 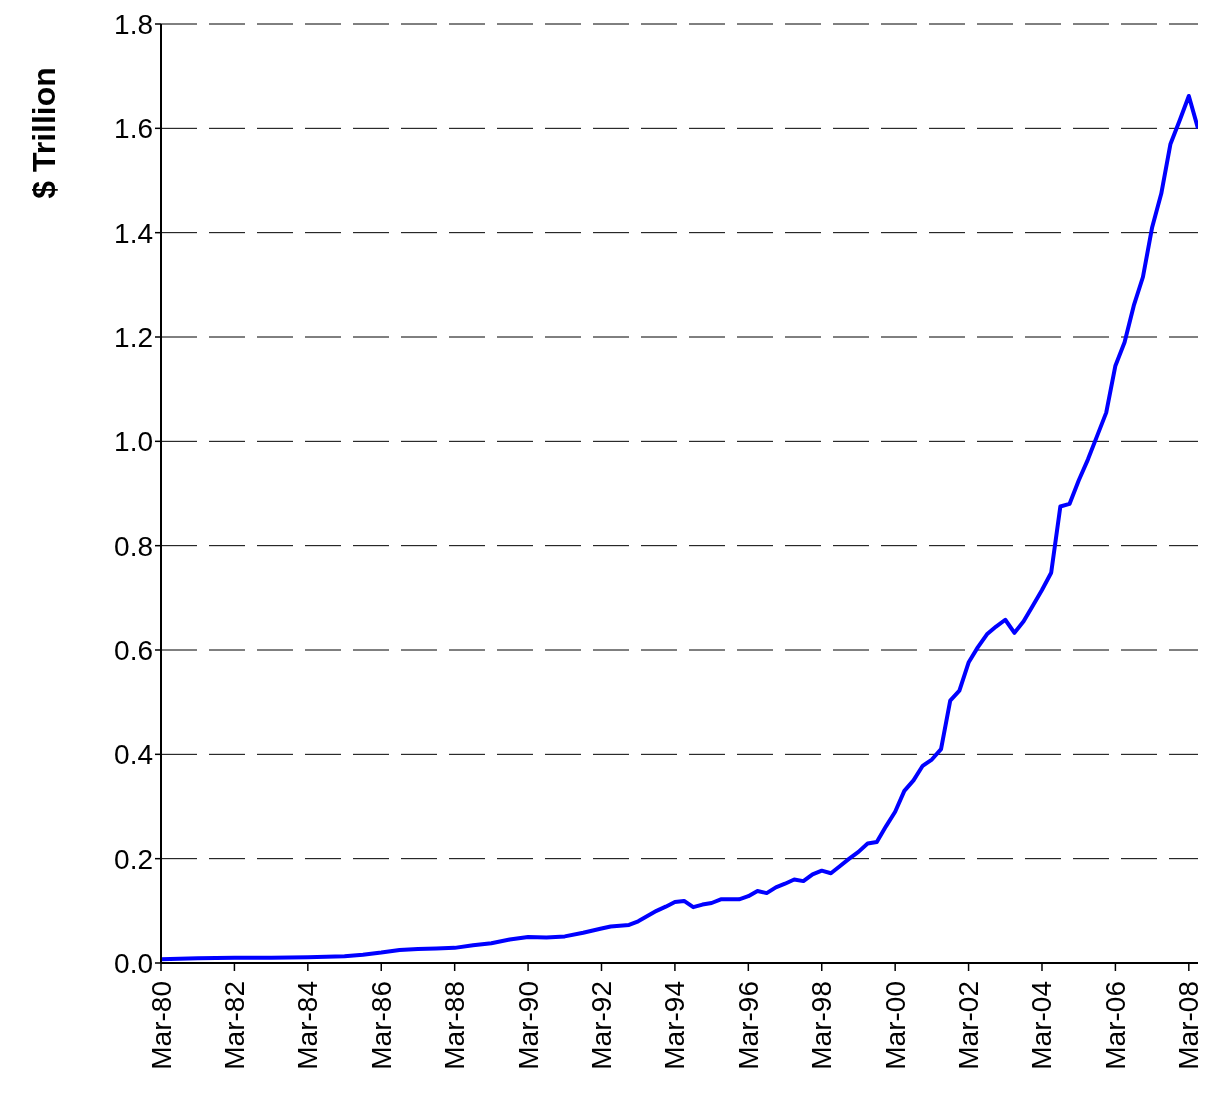 What do you see at coordinates (381, 1025) in the screenshot?
I see `x-tick-label: Mar-86` at bounding box center [381, 1025].